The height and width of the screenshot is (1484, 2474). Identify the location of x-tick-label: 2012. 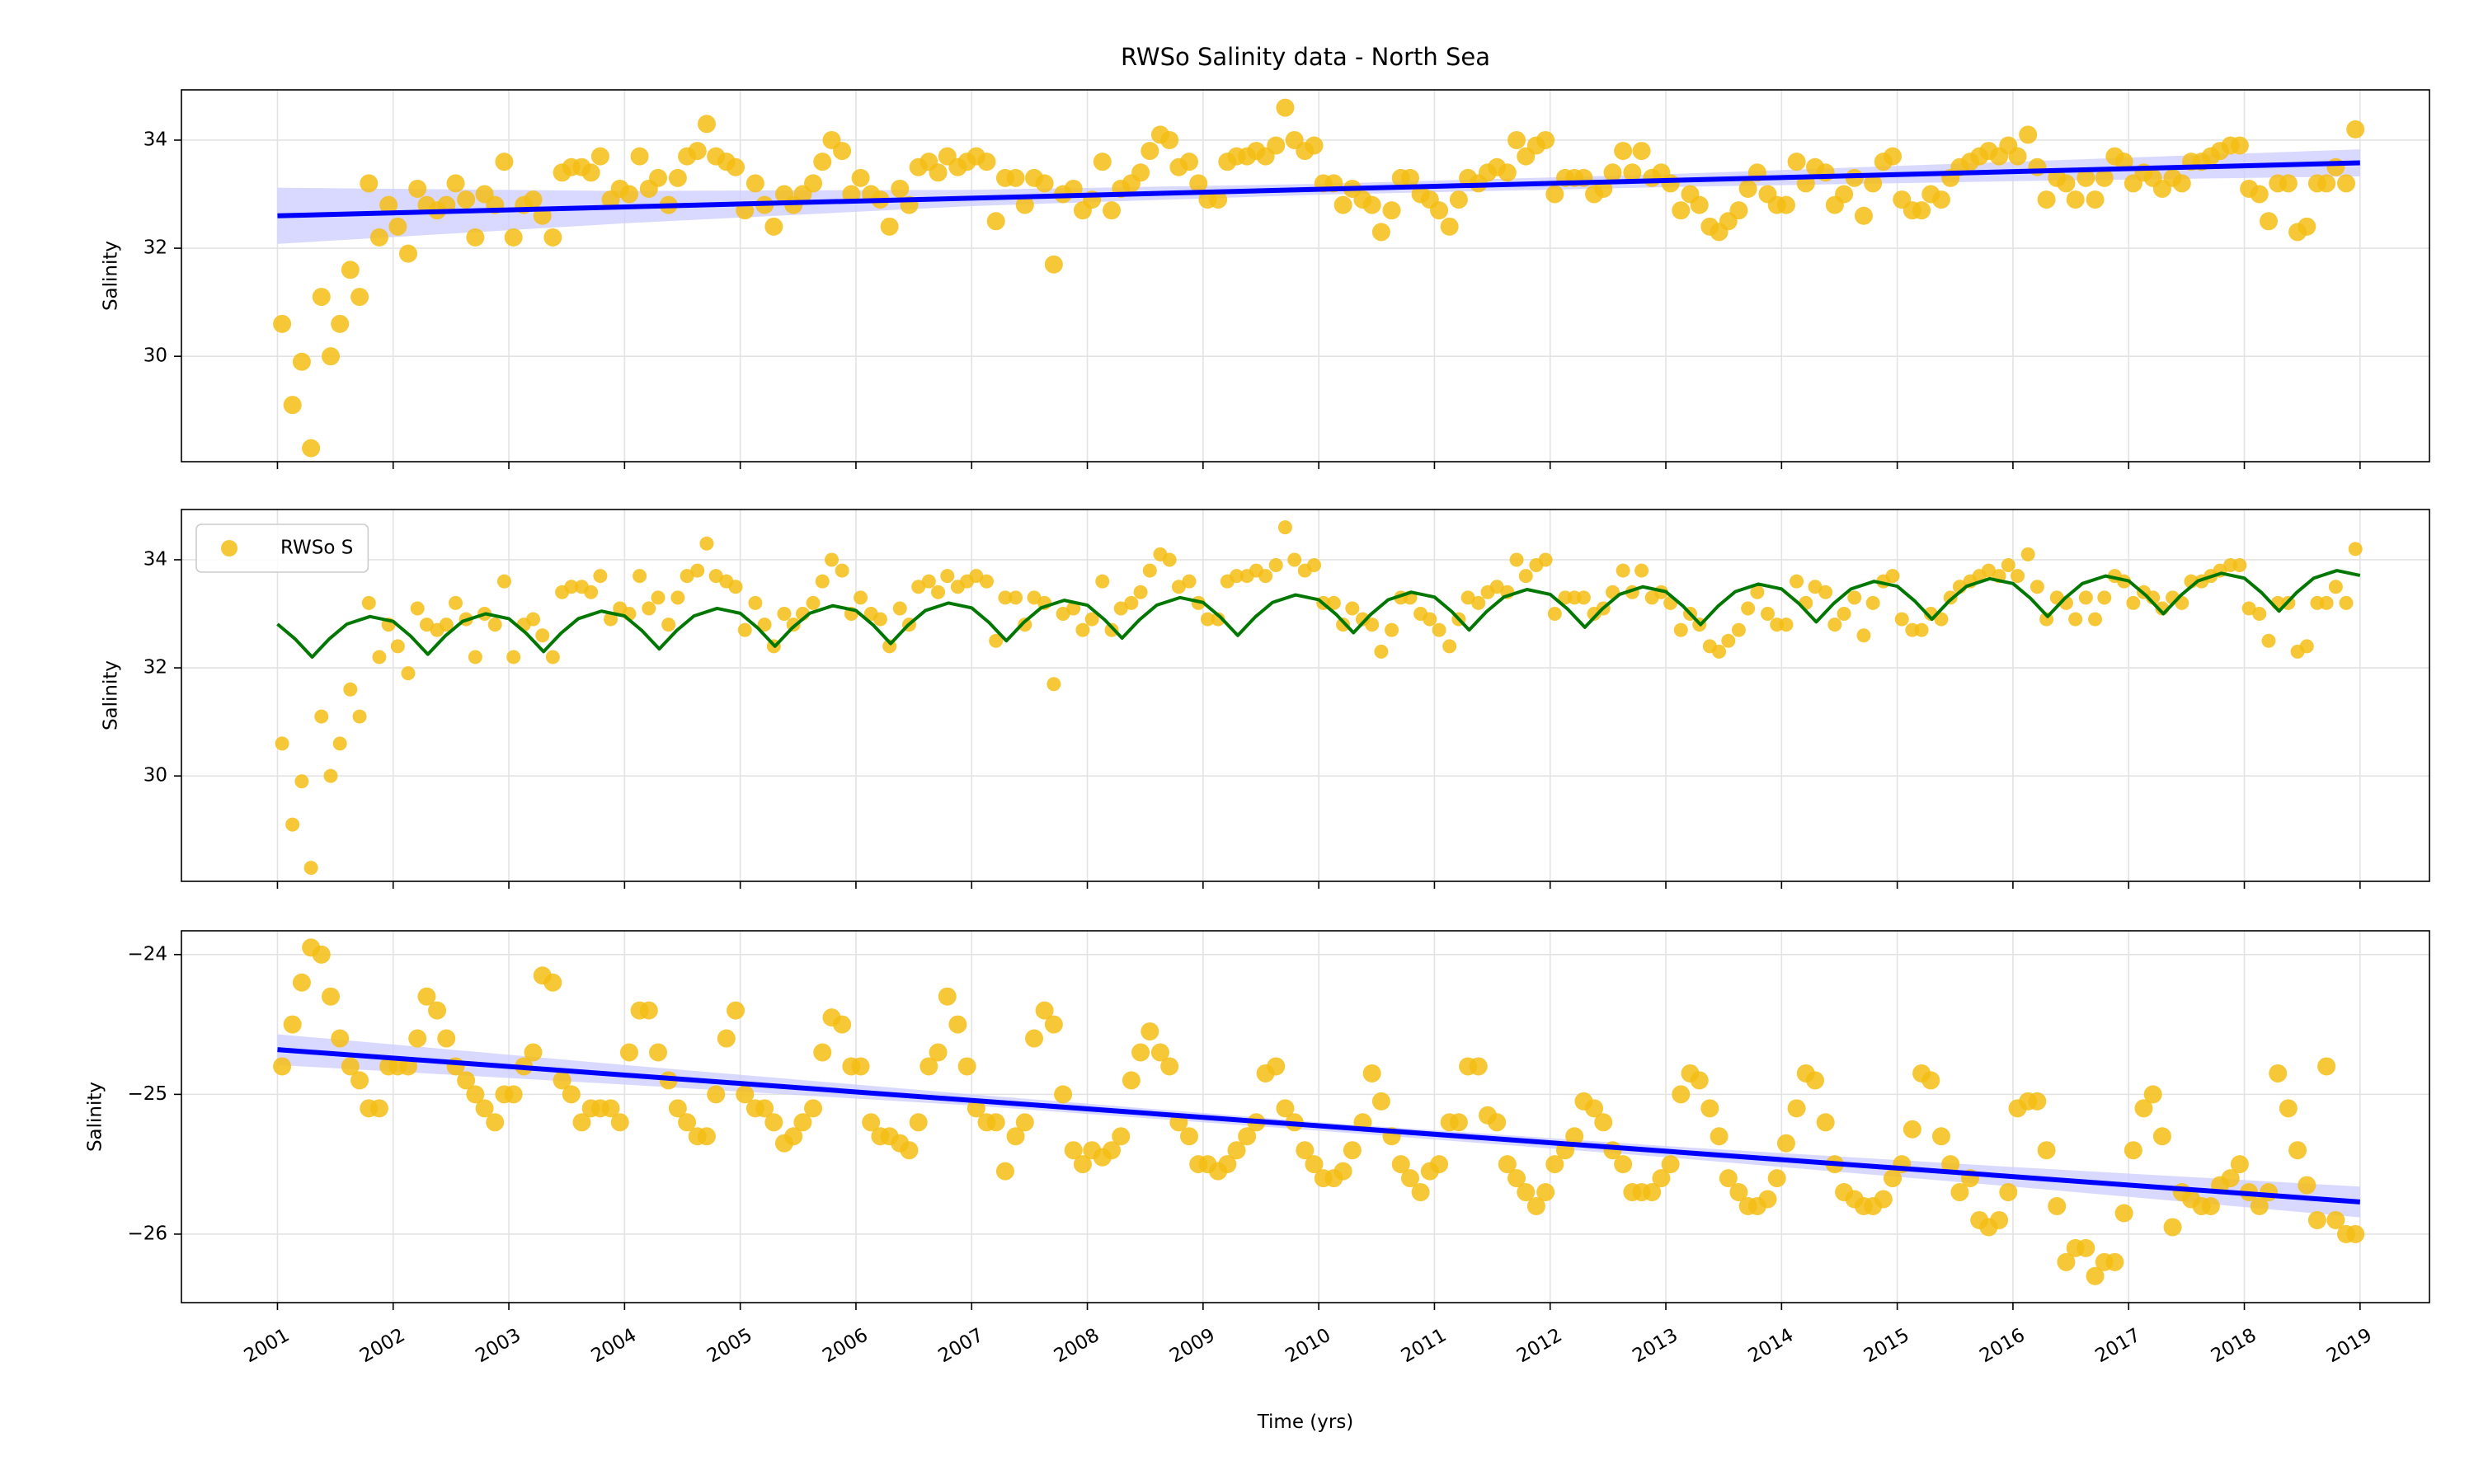
(1539, 1346).